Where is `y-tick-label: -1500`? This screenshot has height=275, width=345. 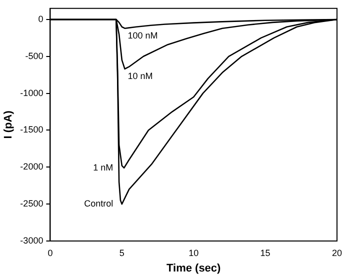
y-tick-label: -1500 is located at coordinates (32, 129).